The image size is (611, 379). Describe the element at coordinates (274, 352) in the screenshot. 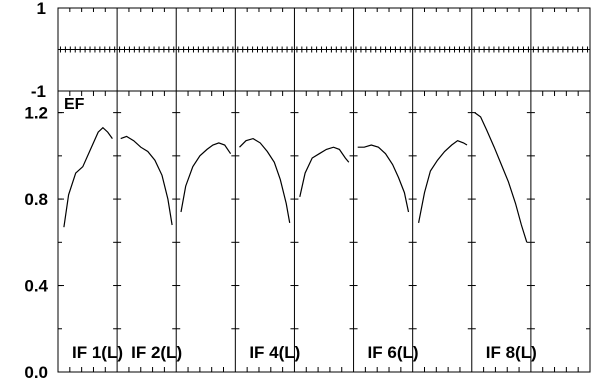

I see `panel-label: IF 4(L)` at that location.